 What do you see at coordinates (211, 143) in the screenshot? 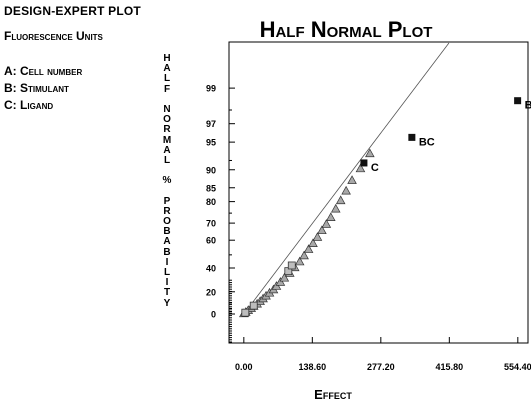
I see `y-tick-label: 95` at bounding box center [211, 143].